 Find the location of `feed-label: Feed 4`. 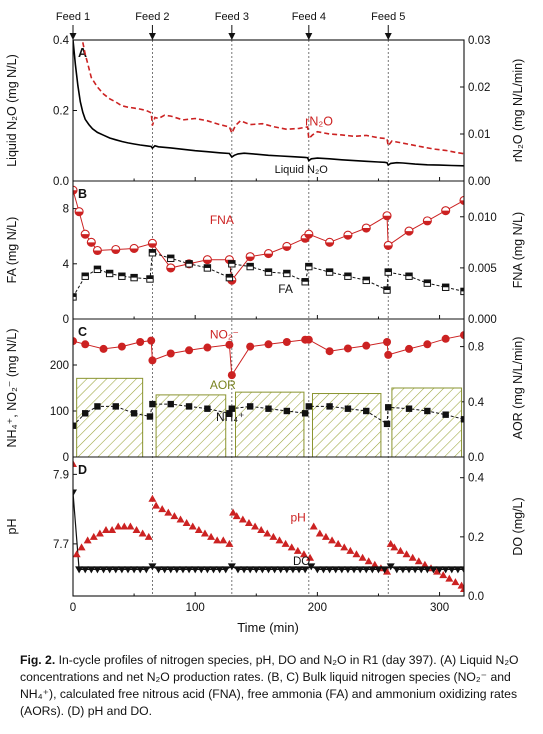

feed-label: Feed 4 is located at coordinates (309, 17).